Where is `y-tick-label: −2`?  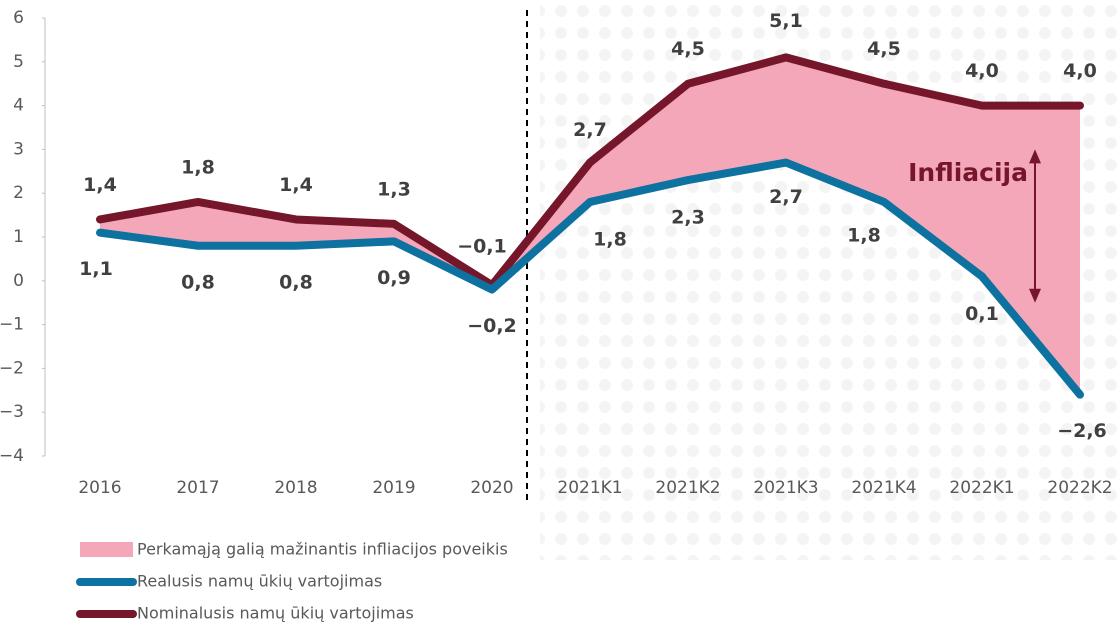 y-tick-label: −2 is located at coordinates (12, 368).